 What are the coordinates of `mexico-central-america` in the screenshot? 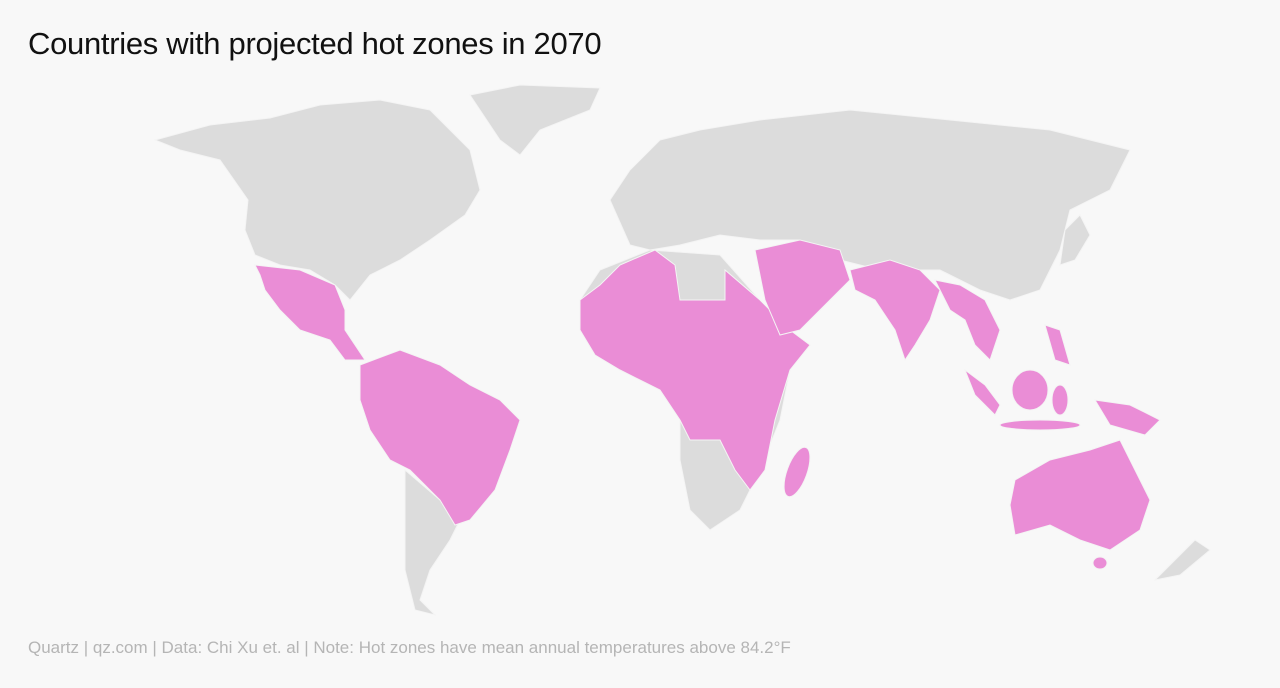 It's located at (310, 312).